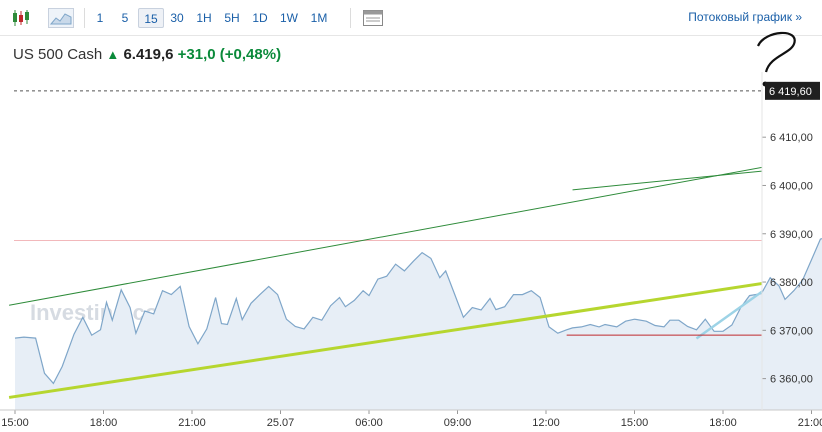  I want to click on timeframe-5h: 5H, so click(232, 18).